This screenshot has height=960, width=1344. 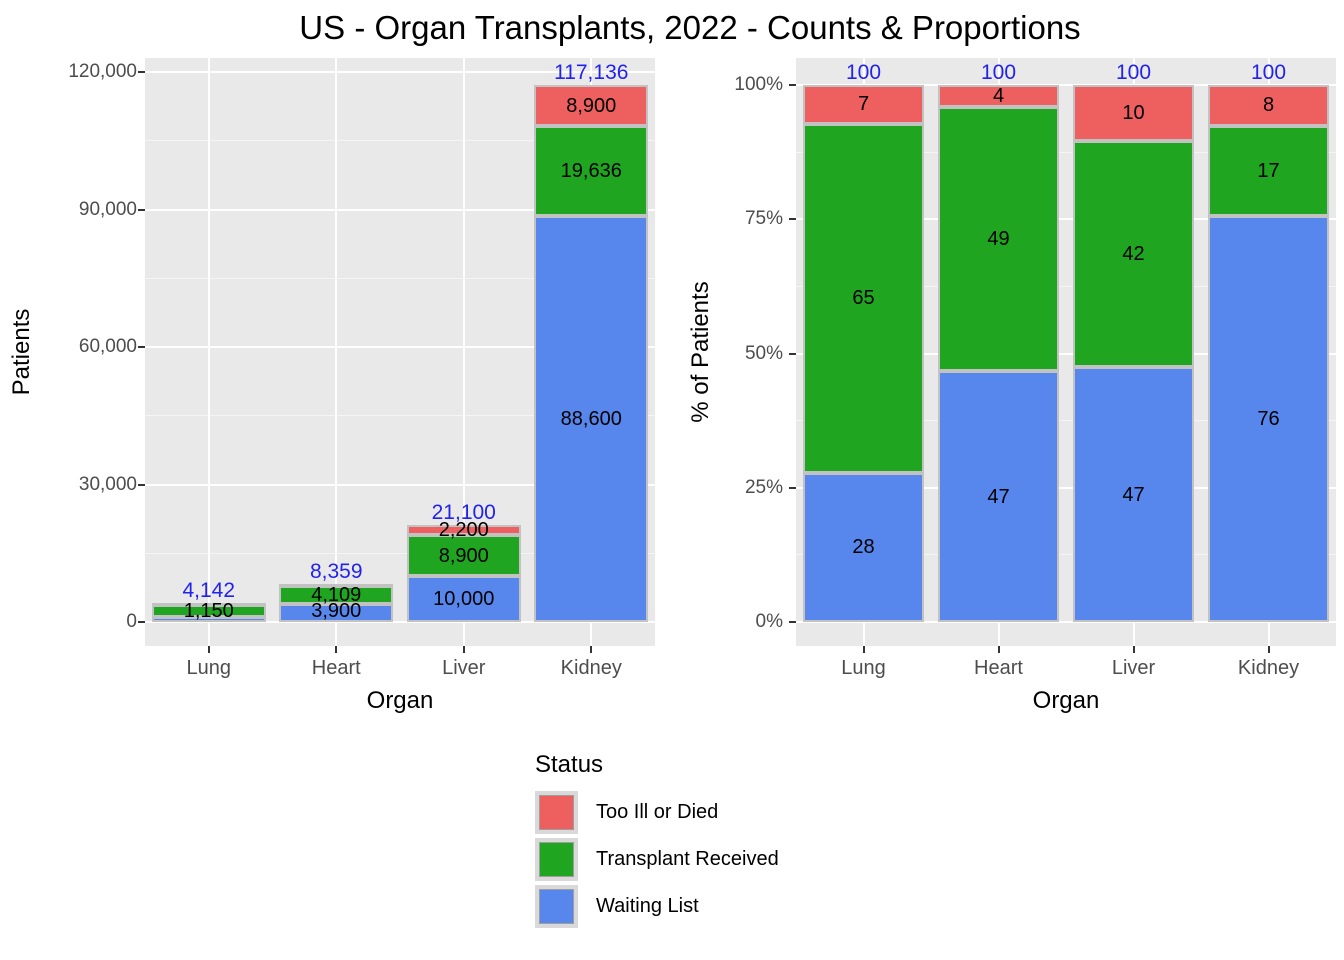 What do you see at coordinates (107, 209) in the screenshot?
I see `y-tick-label: 90,000` at bounding box center [107, 209].